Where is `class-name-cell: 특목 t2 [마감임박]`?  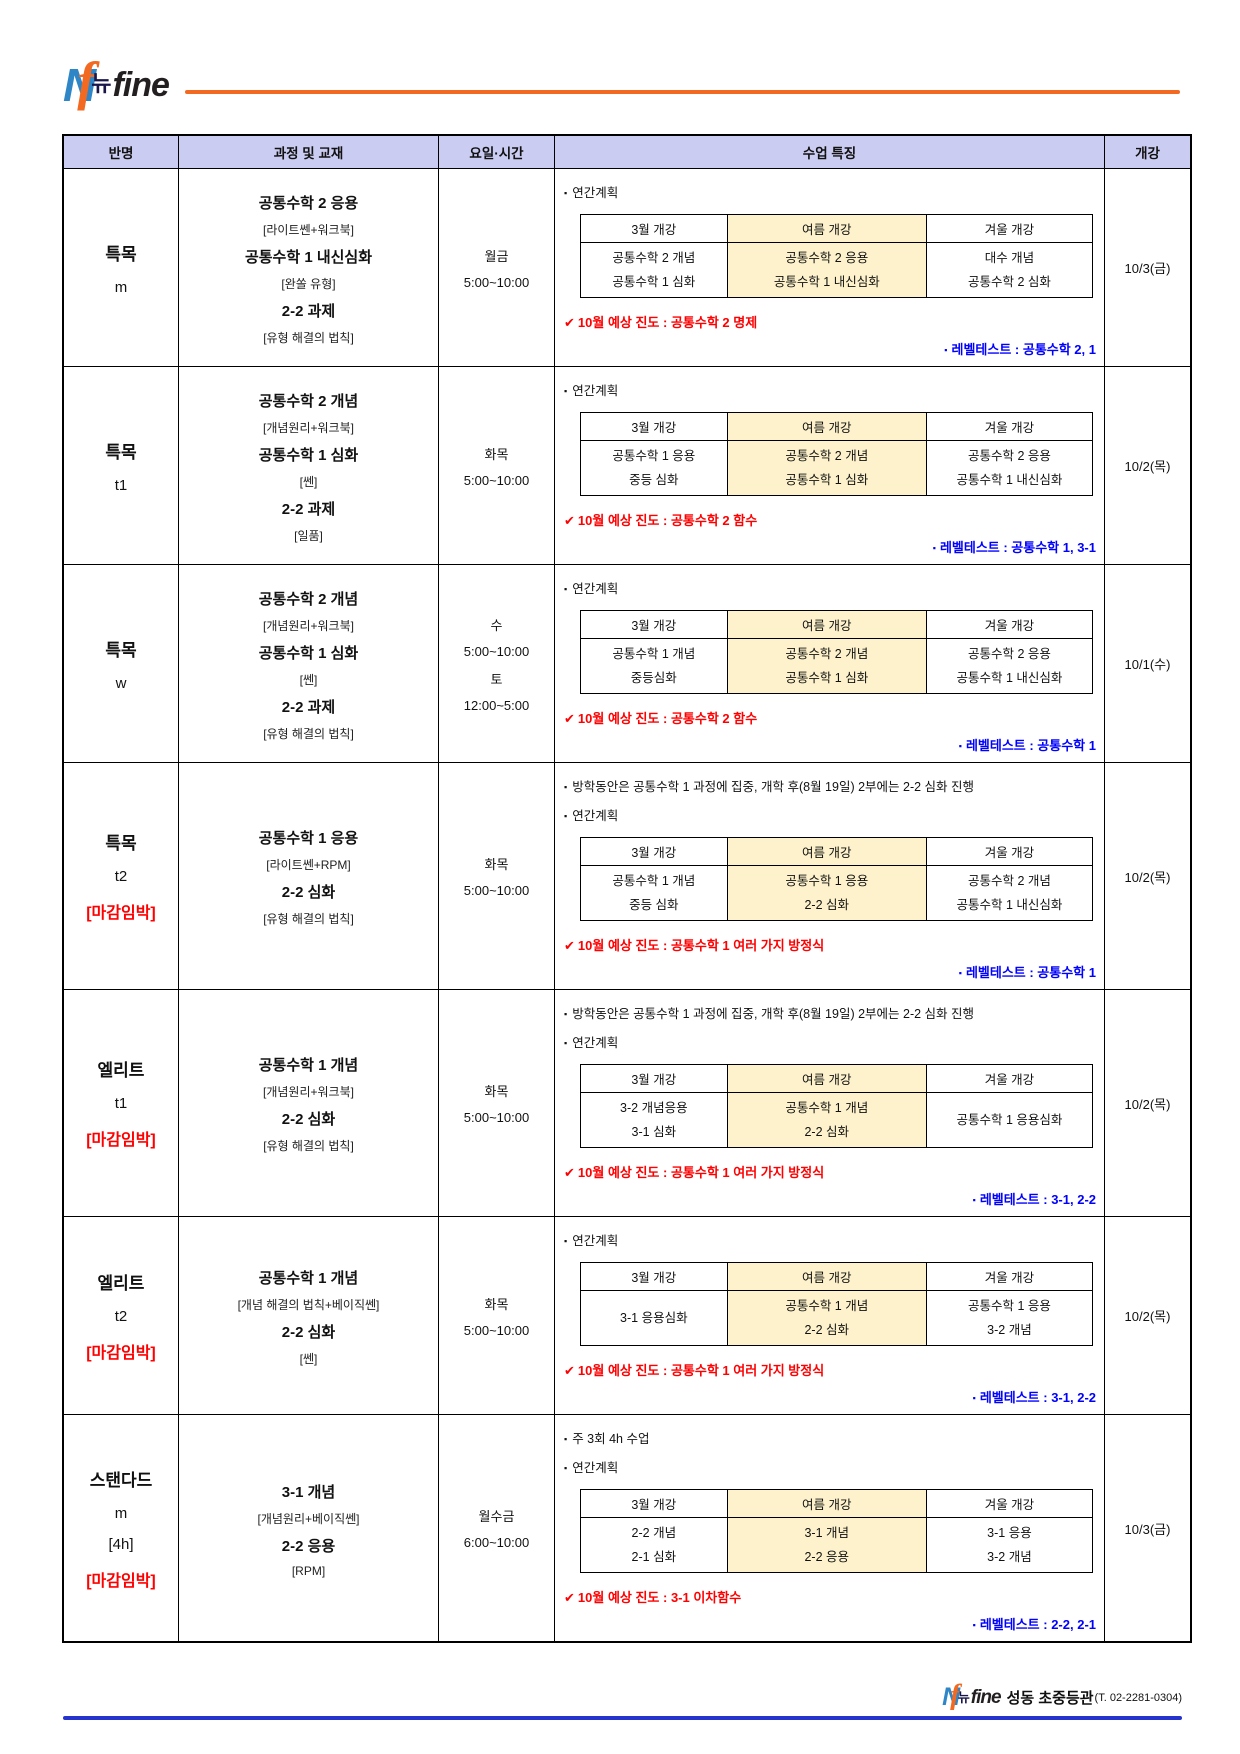
class-name-cell: 특목 t2 [마감임박] is located at coordinates (121, 875).